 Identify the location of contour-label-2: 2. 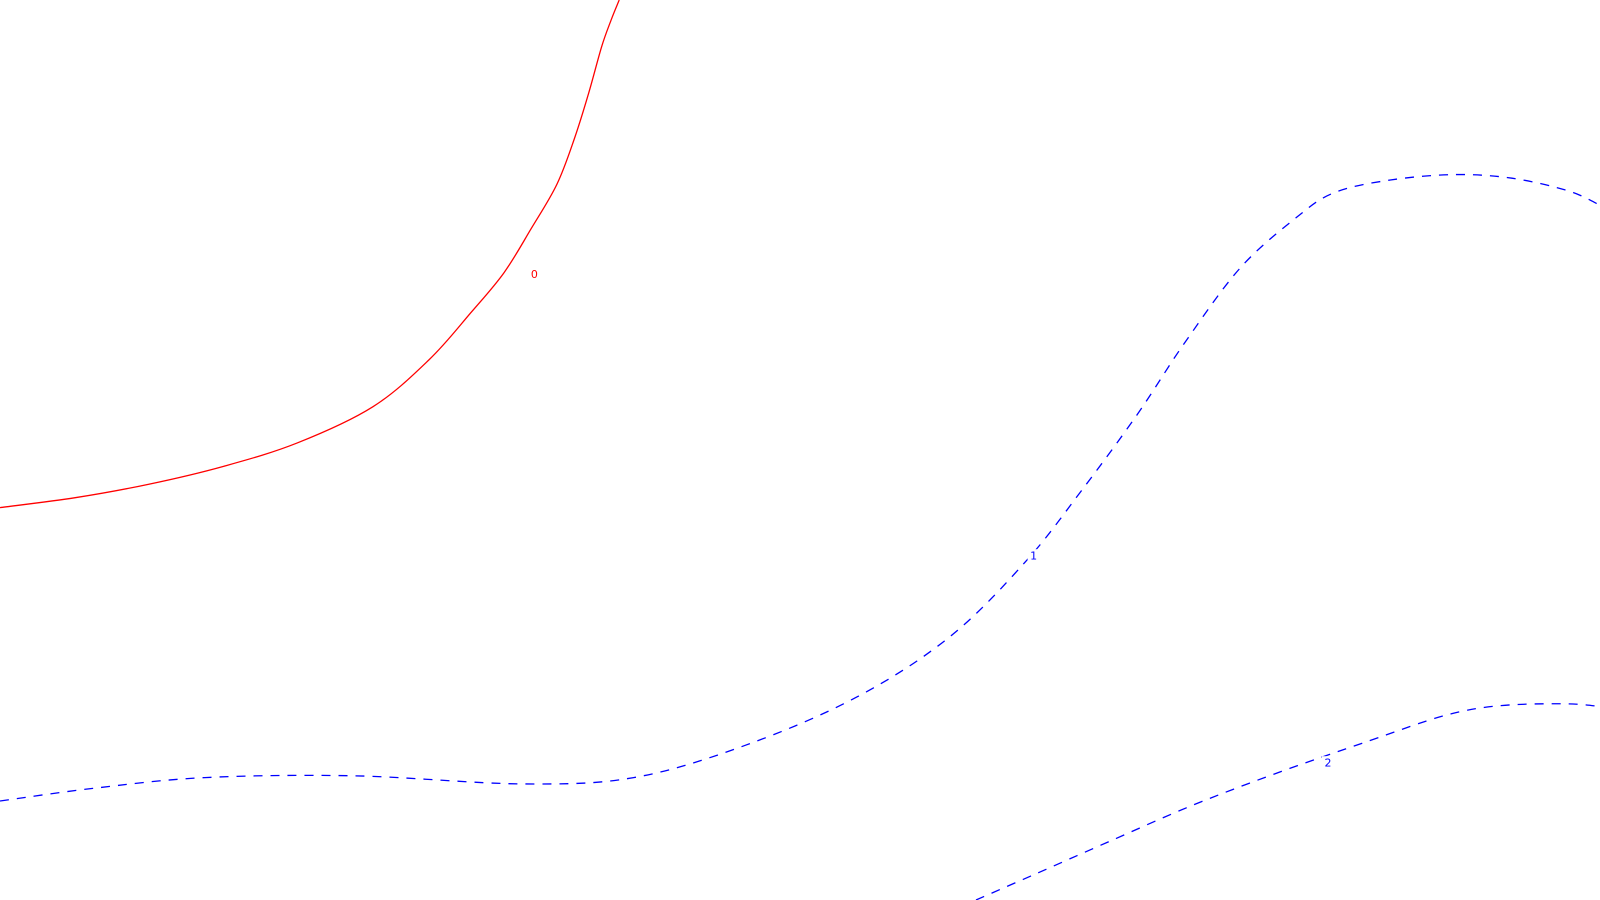
(1328, 763).